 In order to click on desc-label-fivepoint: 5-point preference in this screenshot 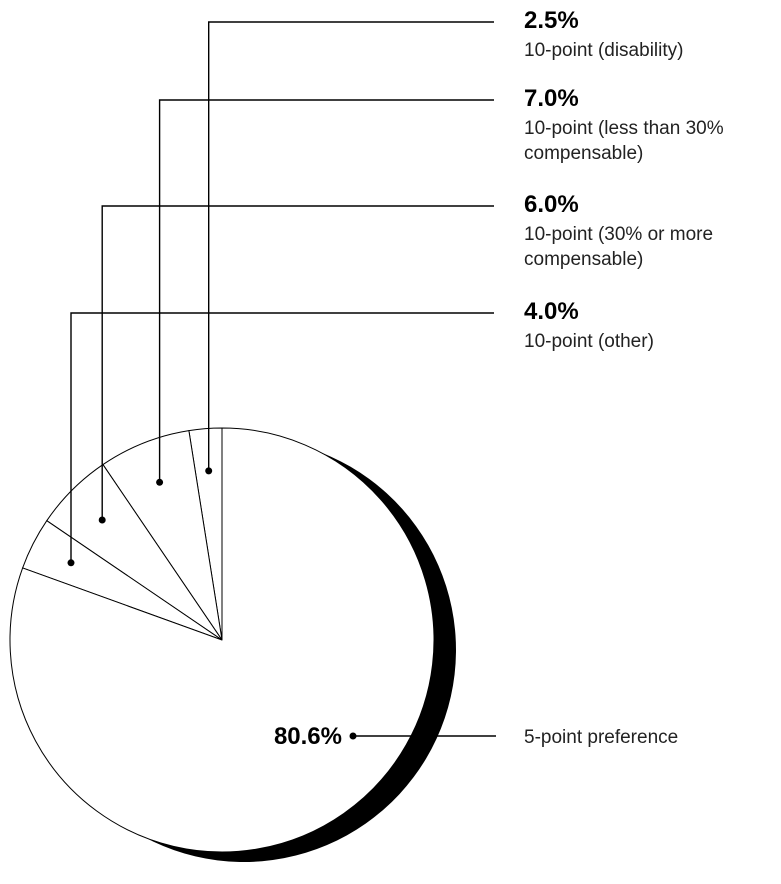, I will do `click(601, 737)`.